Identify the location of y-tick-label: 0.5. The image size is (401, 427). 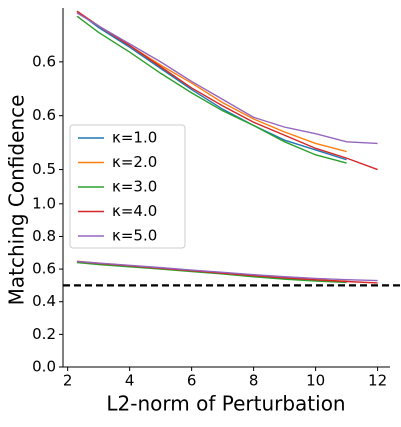
(44, 169).